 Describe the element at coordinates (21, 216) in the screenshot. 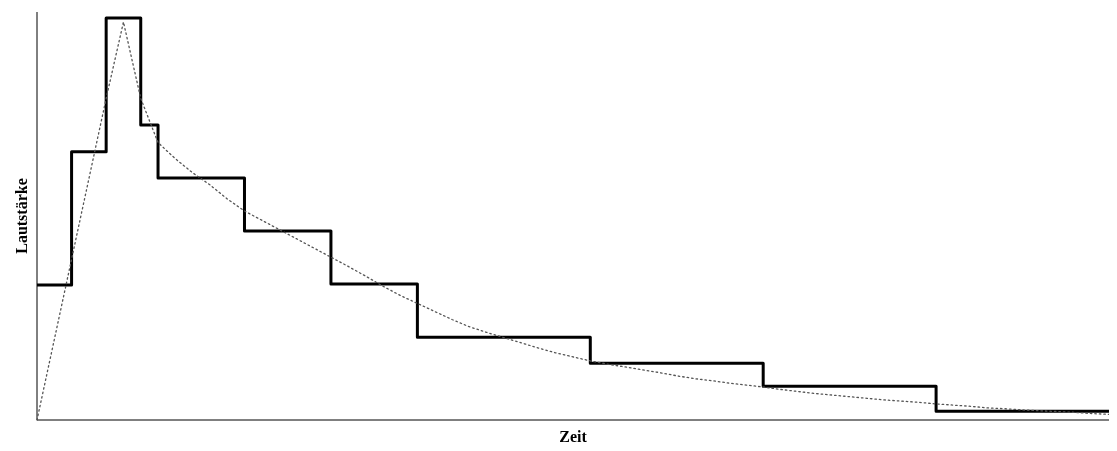

I see `y-axis-title: Lautstärke` at that location.